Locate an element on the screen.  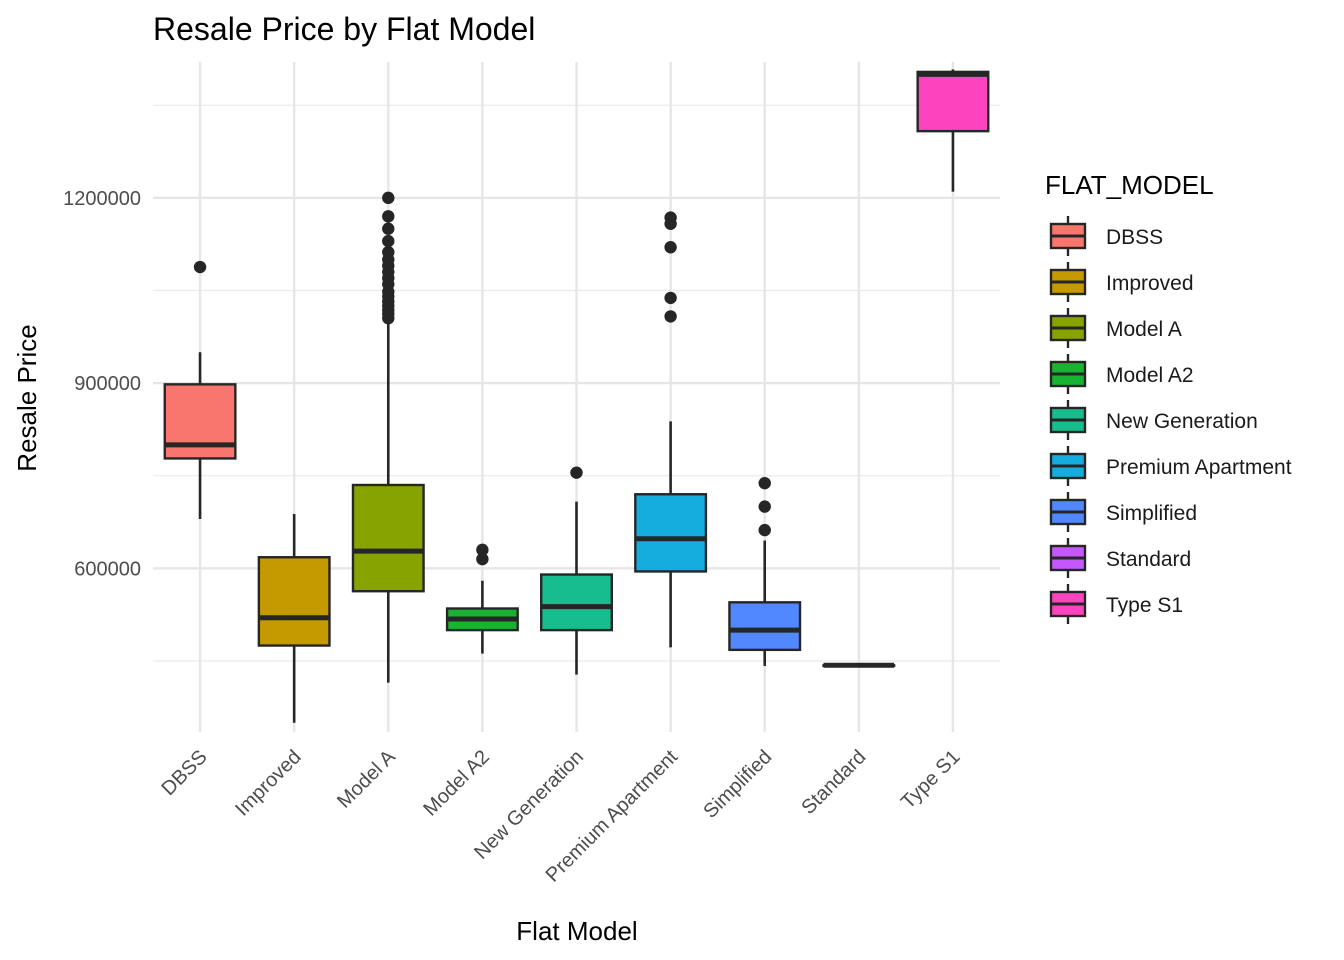
legend-label: DBSS is located at coordinates (1134, 237).